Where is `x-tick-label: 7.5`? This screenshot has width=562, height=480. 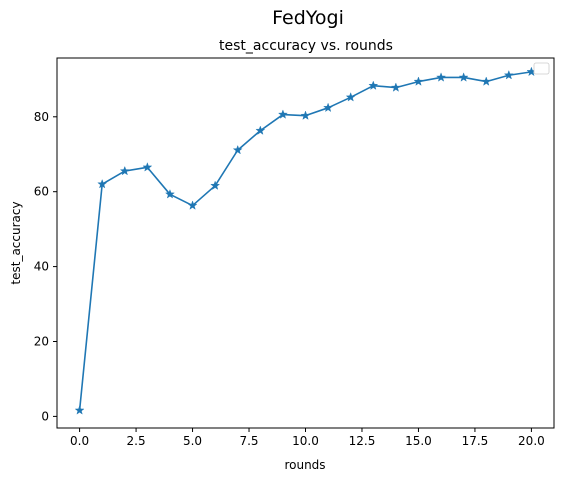 x-tick-label: 7.5 is located at coordinates (248, 441).